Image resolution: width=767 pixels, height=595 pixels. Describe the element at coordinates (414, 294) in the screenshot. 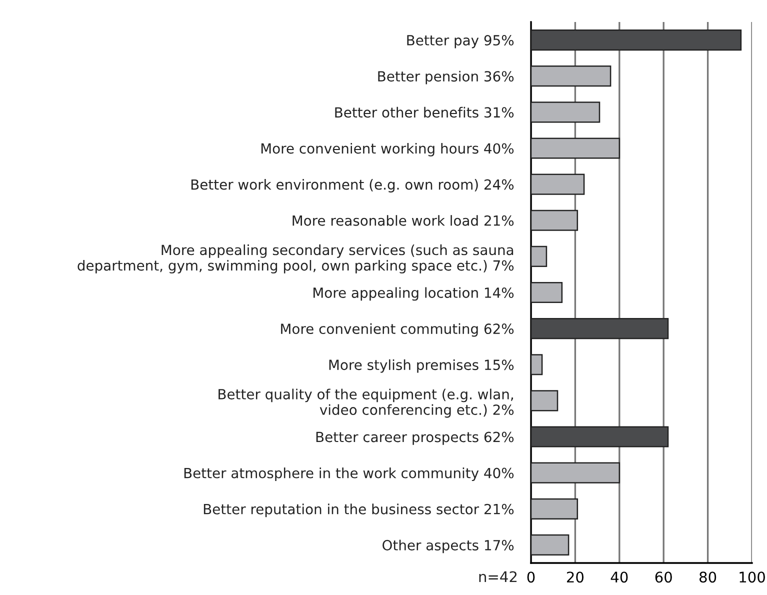

I see `y-tick-label: More appealing location 14%` at that location.